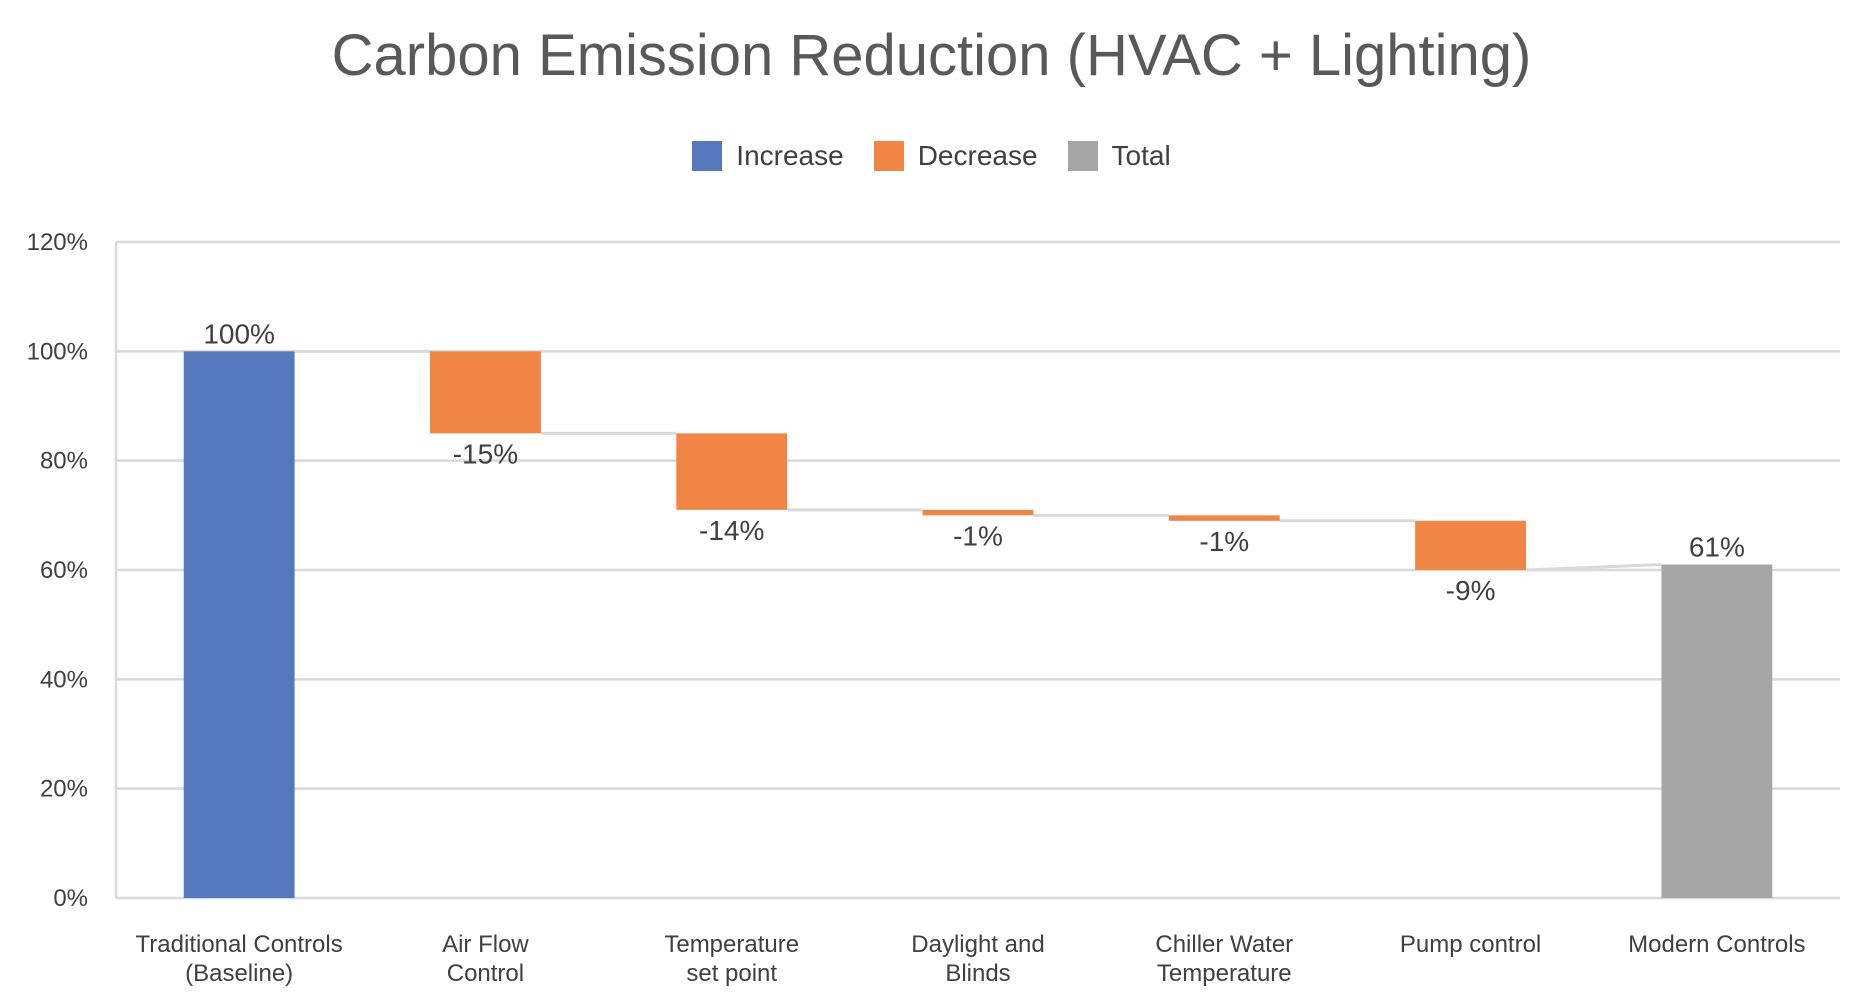 This screenshot has height=1004, width=1863. Describe the element at coordinates (64, 679) in the screenshot. I see `y-tick-label: 40%` at that location.